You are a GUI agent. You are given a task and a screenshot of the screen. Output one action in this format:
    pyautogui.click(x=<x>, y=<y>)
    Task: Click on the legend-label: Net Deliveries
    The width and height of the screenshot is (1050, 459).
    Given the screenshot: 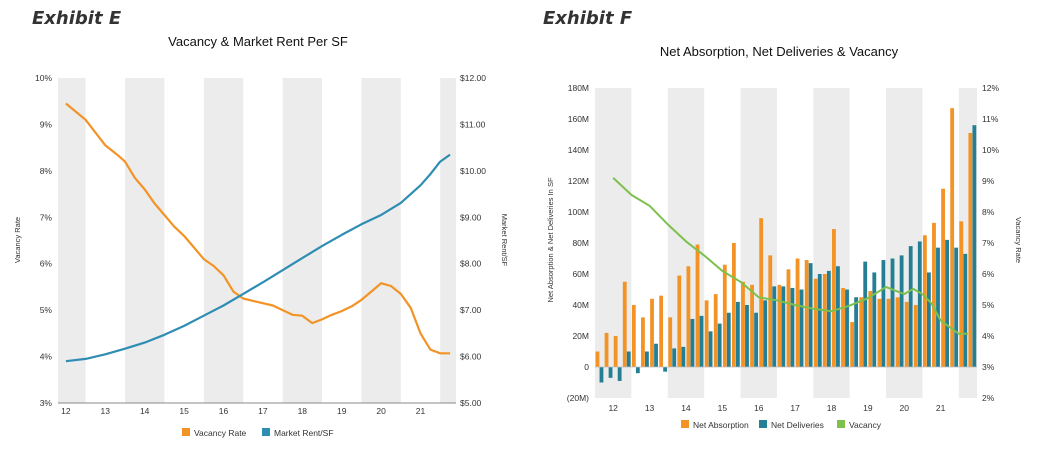 What is the action you would take?
    pyautogui.click(x=797, y=425)
    